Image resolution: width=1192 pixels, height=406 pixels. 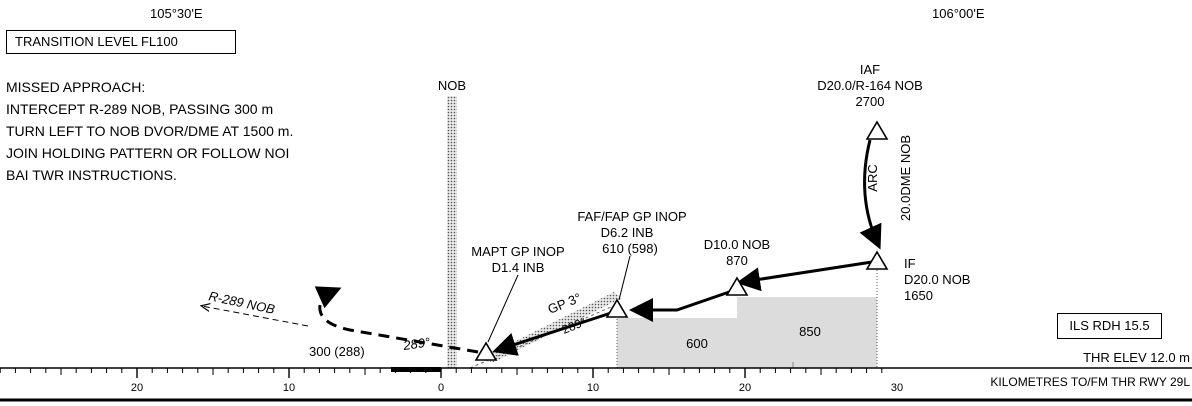 What do you see at coordinates (958, 13) in the screenshot?
I see `longitude-right: 106°00'E` at bounding box center [958, 13].